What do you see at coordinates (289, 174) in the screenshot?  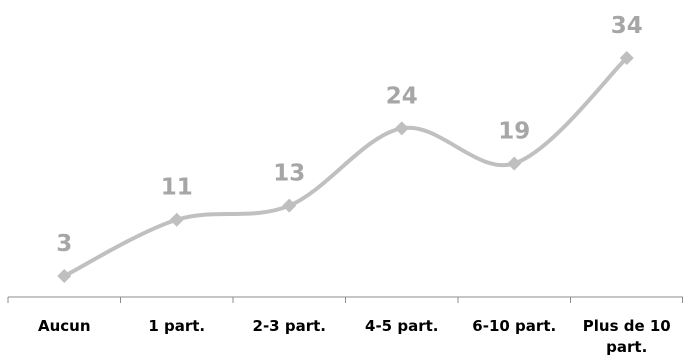 I see `data-label-3: 13` at bounding box center [289, 174].